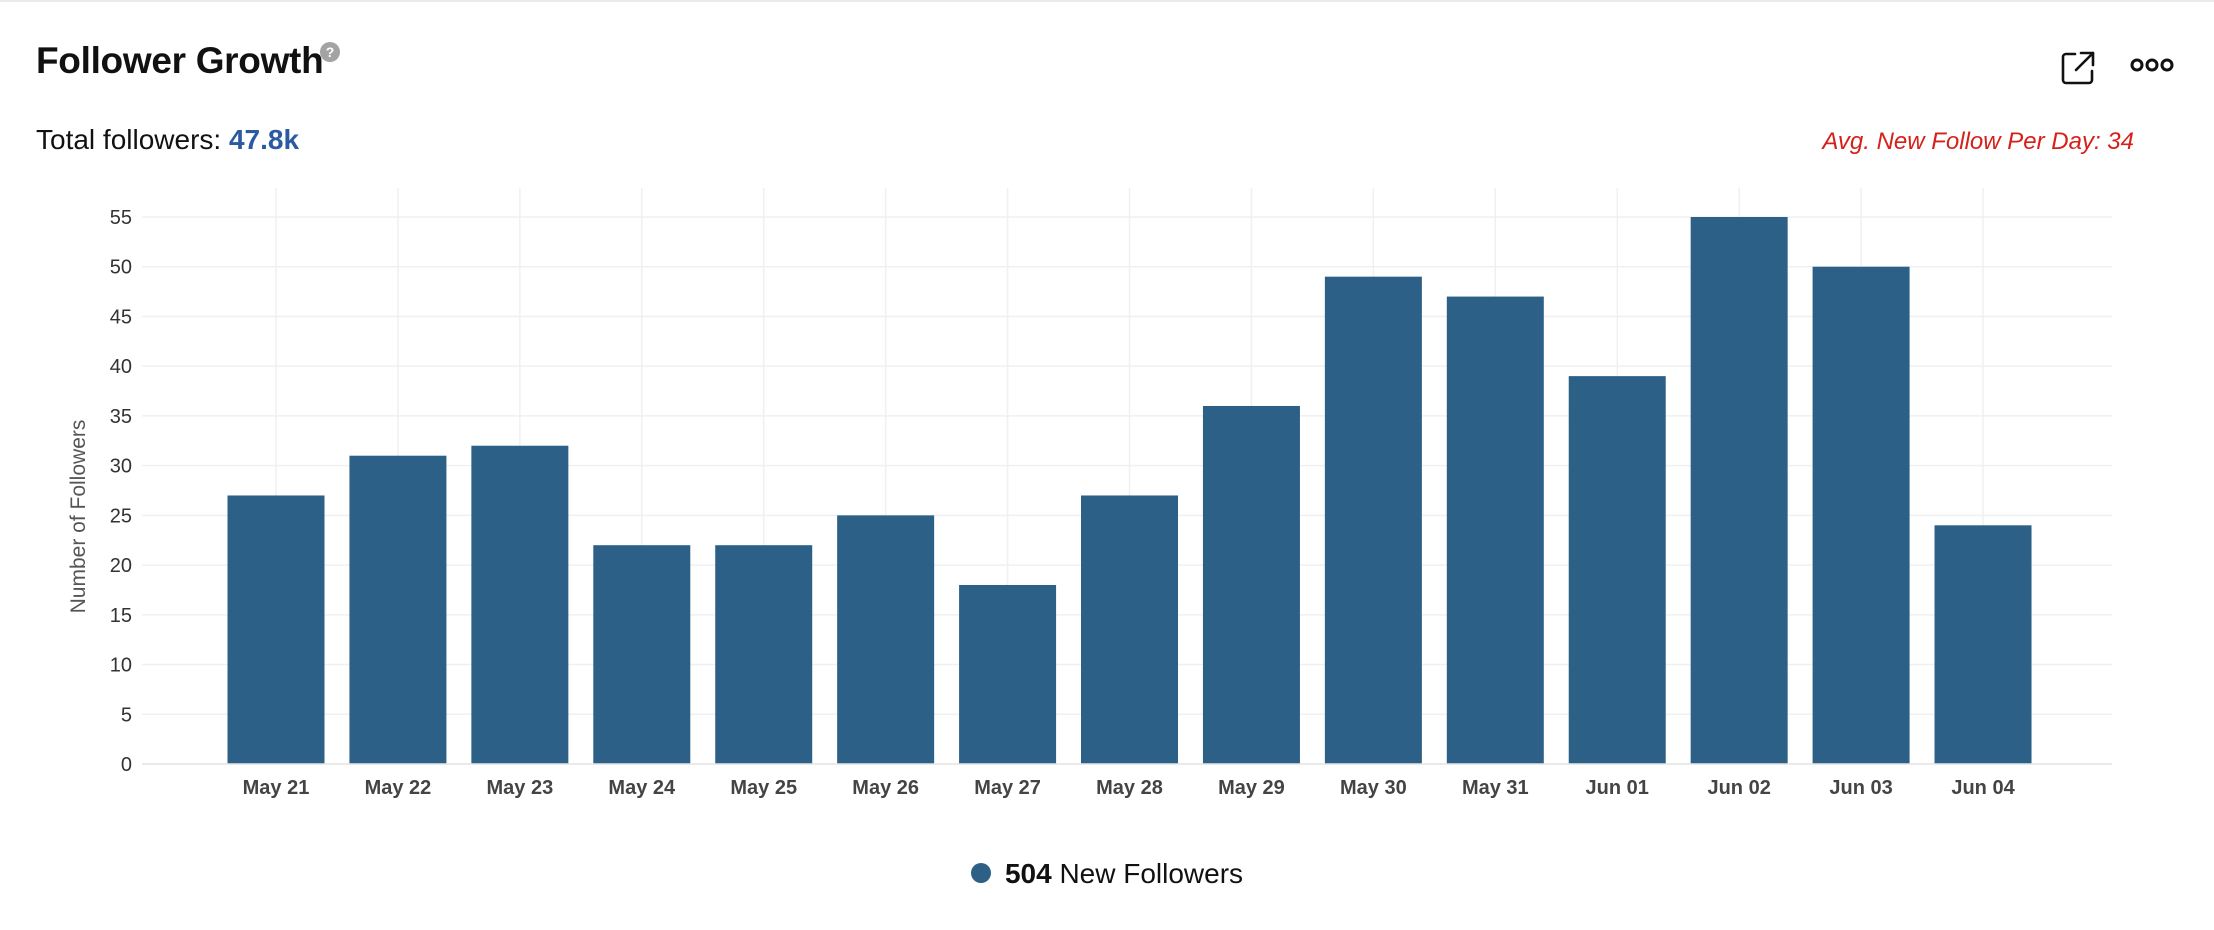 This screenshot has height=930, width=2214. What do you see at coordinates (1373, 788) in the screenshot?
I see `x-tick-label: May 30` at bounding box center [1373, 788].